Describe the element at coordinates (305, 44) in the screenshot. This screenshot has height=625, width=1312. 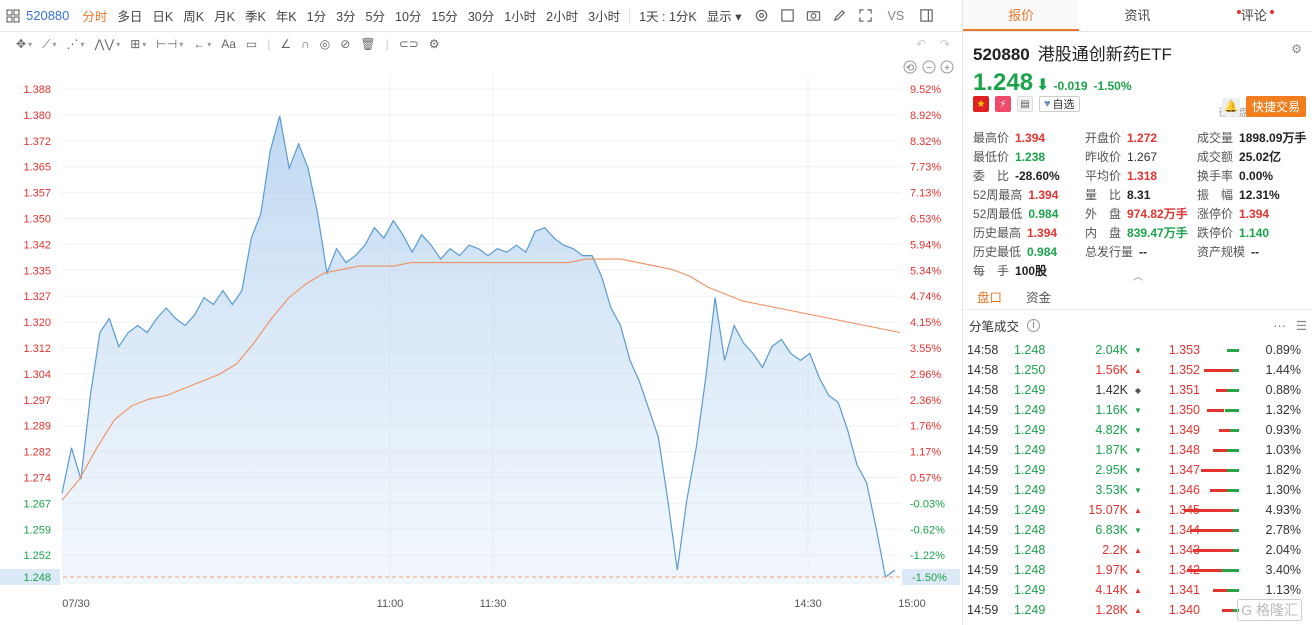
I see `magnet-icon: ∩` at that location.